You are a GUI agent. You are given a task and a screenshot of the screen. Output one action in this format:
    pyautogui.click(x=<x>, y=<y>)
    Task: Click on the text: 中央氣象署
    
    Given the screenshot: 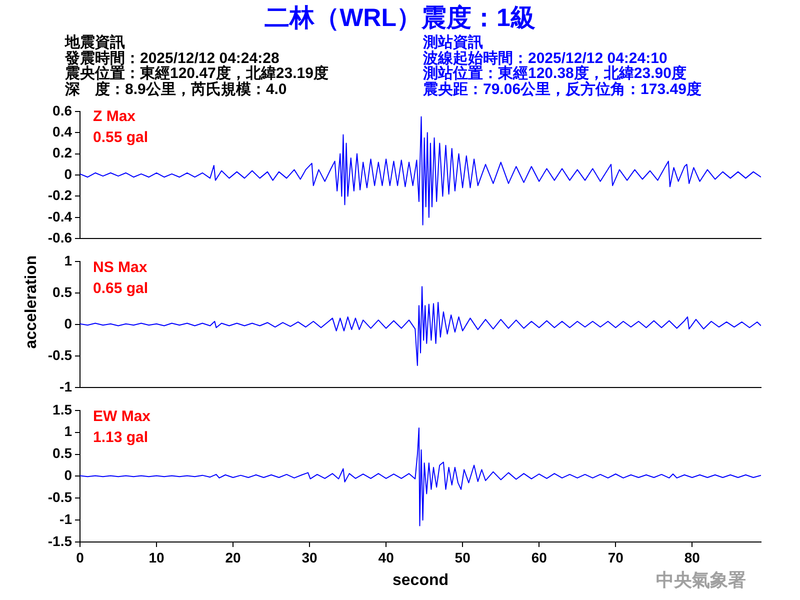 What is the action you would take?
    pyautogui.click(x=701, y=580)
    